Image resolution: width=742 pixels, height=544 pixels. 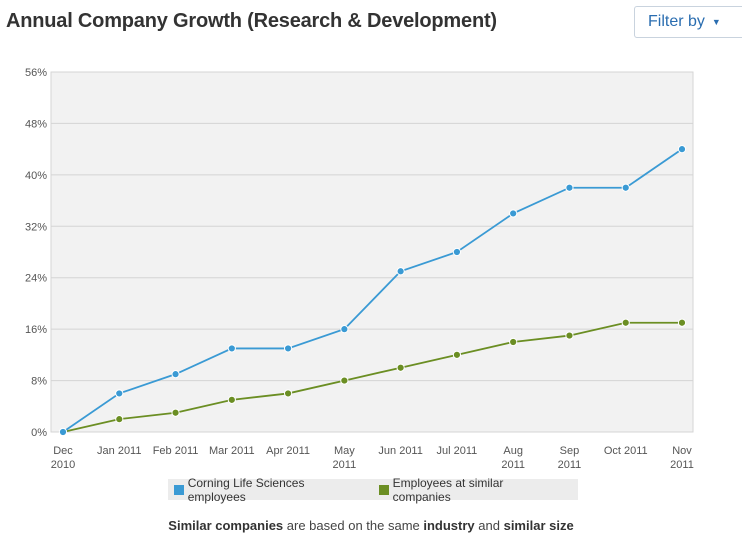 I want to click on footnote-bold-1: Similar companies, so click(x=226, y=525).